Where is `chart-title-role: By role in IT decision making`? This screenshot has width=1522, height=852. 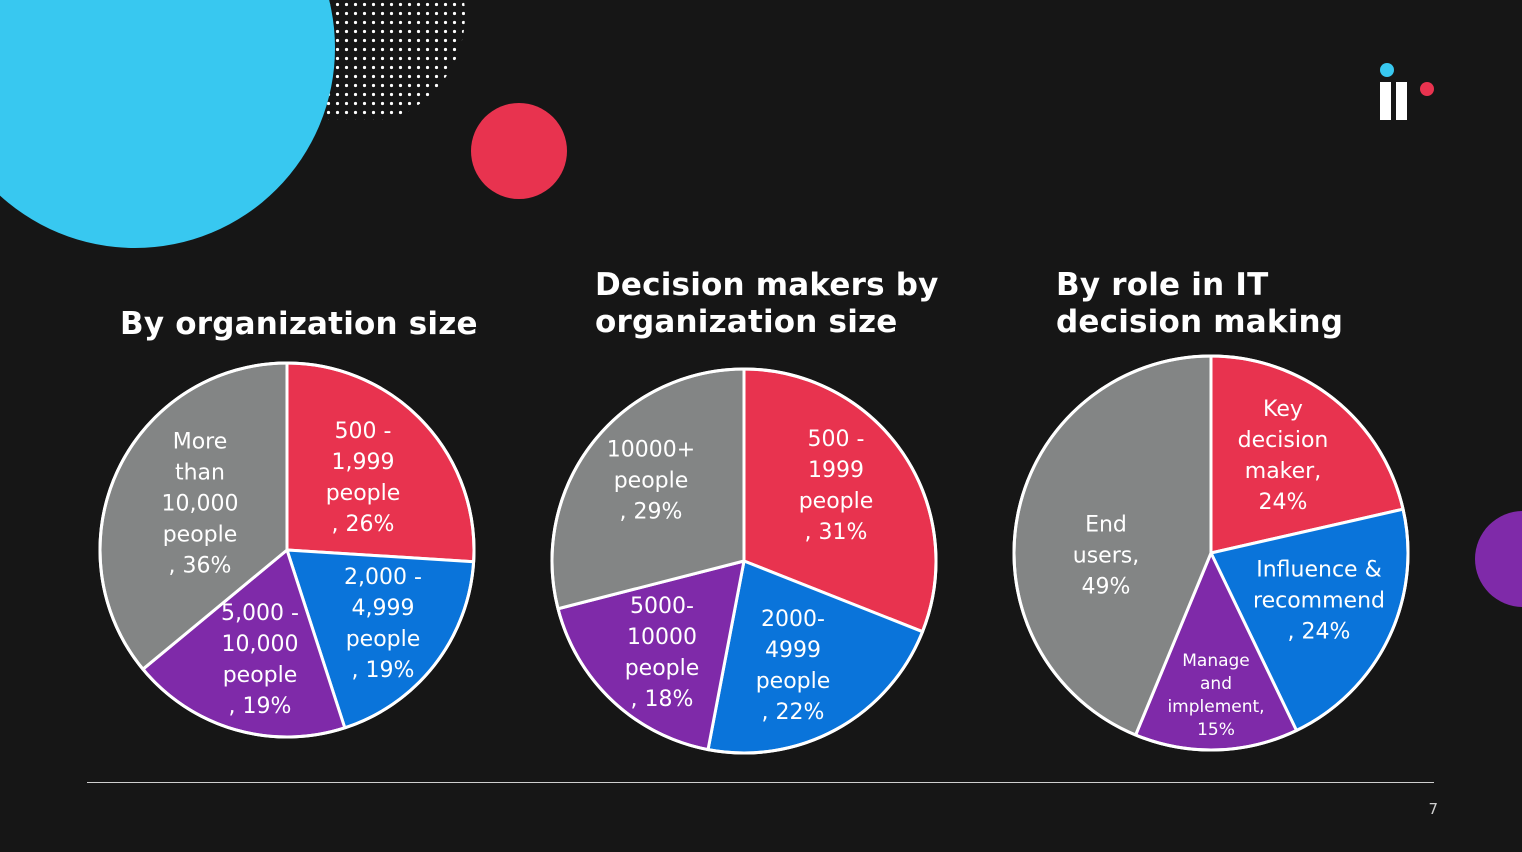
chart-title-role: By role in IT decision making is located at coordinates (1200, 303).